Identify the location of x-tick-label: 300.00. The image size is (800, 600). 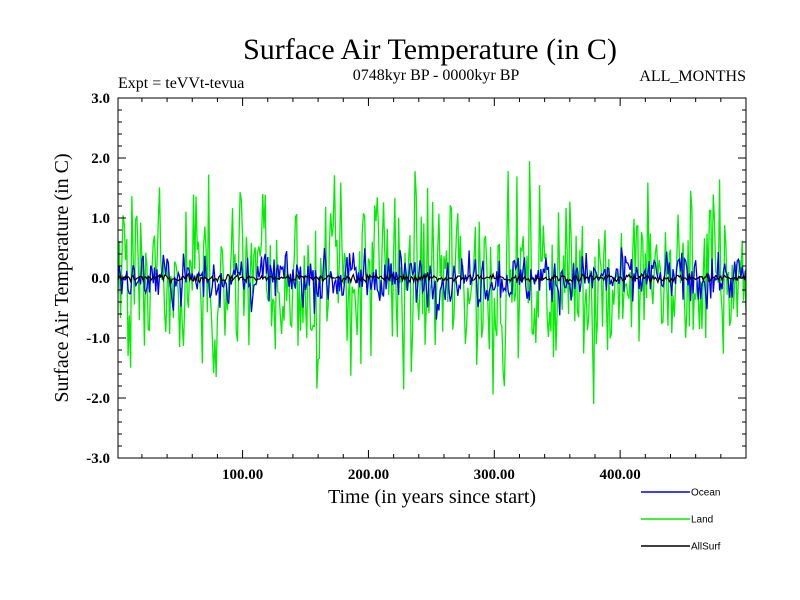
(494, 475).